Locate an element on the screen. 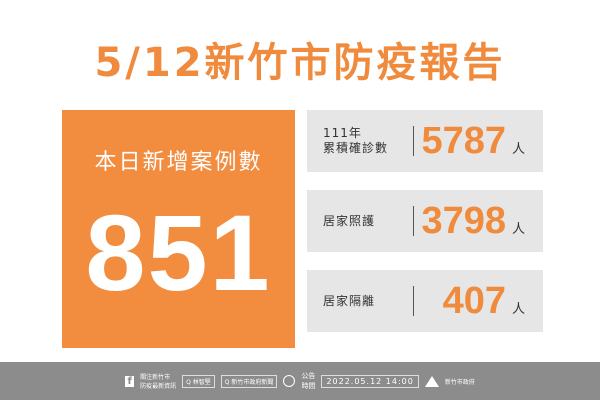  stat-cumulative: 111年 累積確診數 5787 人 is located at coordinates (425, 141).